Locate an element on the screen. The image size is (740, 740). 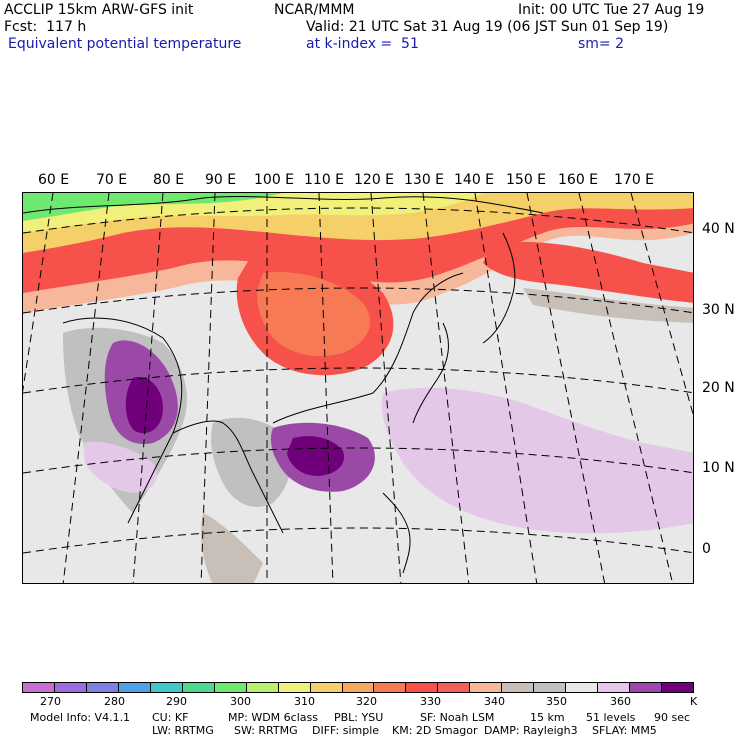
lon-label: 120 E is located at coordinates (374, 180).